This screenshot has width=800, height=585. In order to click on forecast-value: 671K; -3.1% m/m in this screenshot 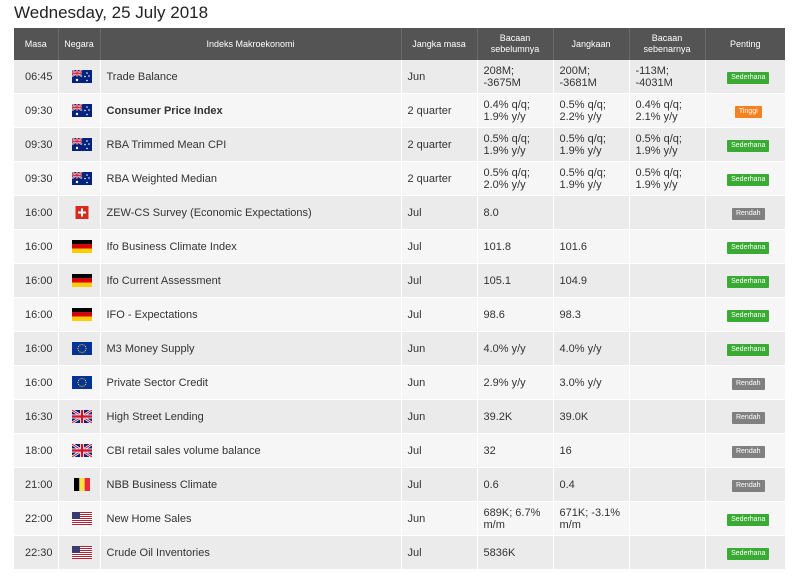, I will do `click(590, 518)`.